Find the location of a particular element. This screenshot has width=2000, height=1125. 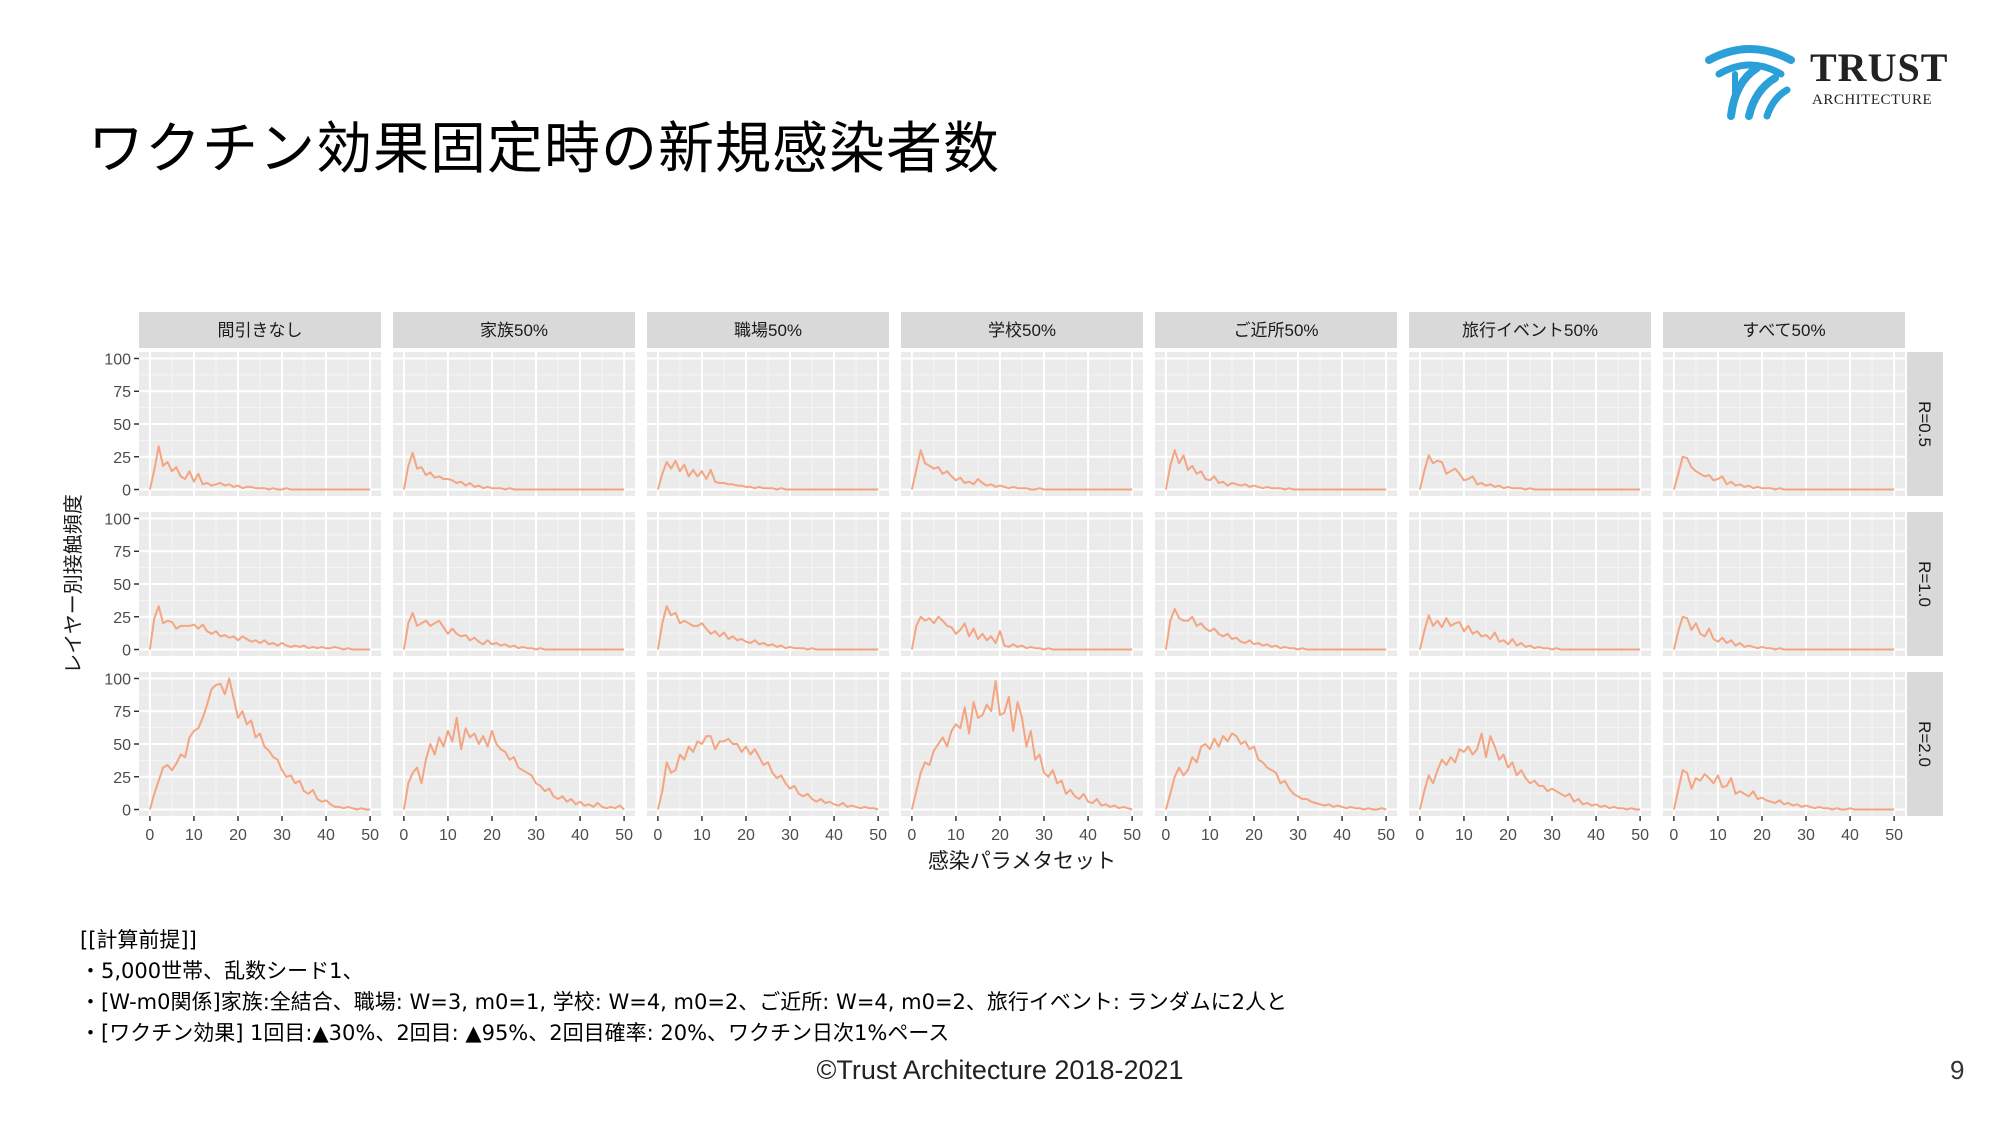

notes-line: ・5,000世帯、乱数シード1、 is located at coordinates (222, 971).